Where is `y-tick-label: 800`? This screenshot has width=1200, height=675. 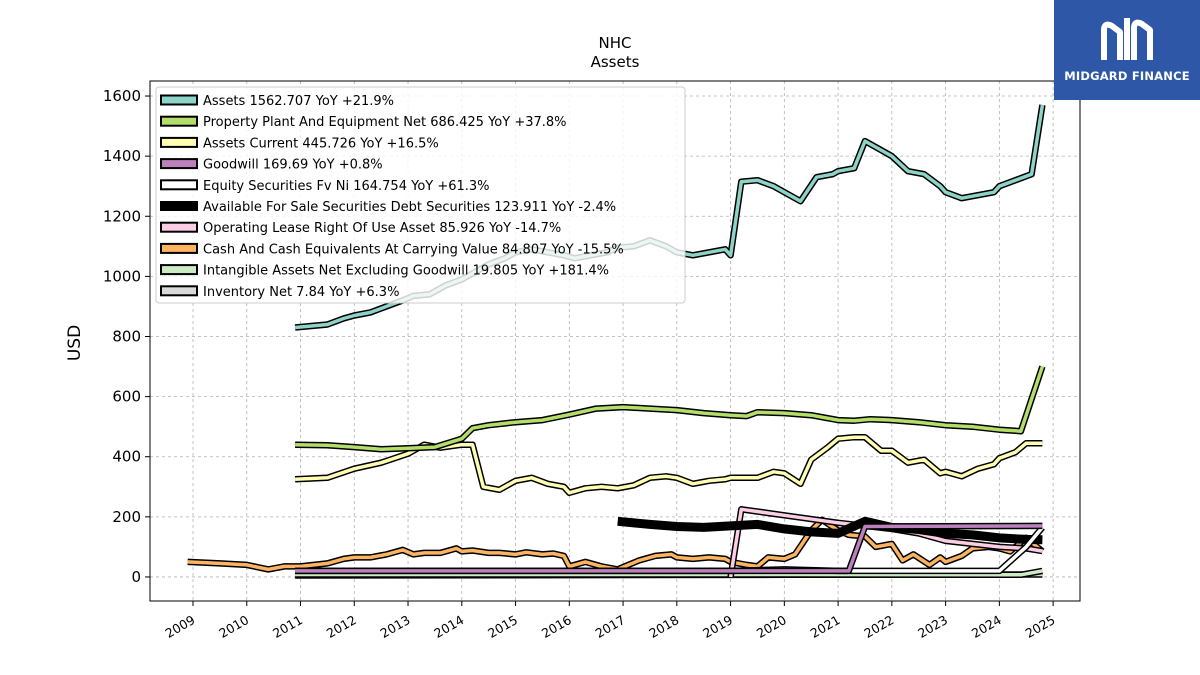 y-tick-label: 800 is located at coordinates (126, 336).